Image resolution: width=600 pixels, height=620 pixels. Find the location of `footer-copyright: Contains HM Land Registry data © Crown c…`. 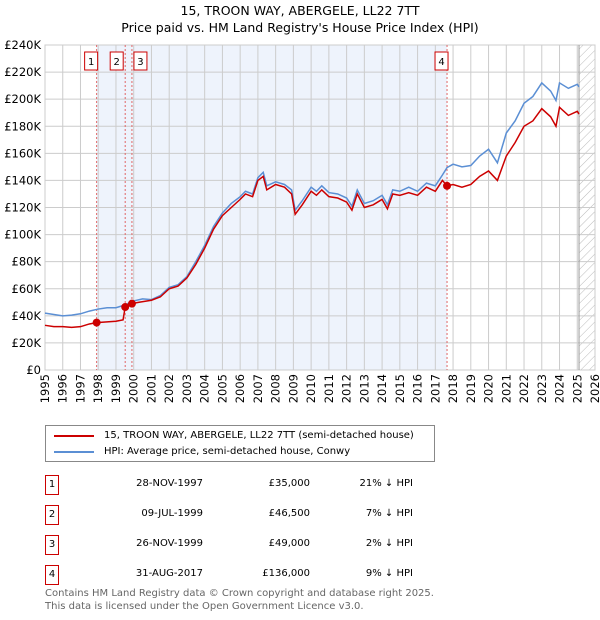

footer-copyright: Contains HM Land Registry data © Crown c… is located at coordinates (239, 593).